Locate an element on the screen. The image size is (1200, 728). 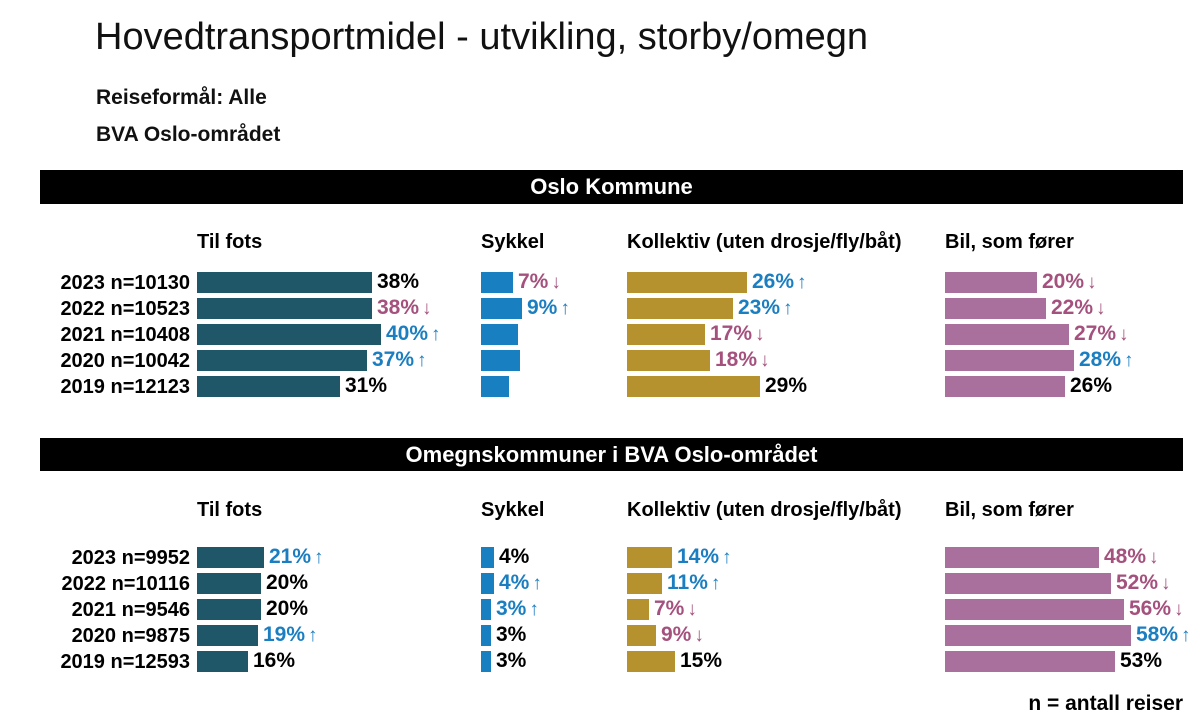
value-label: 18% ↓ is located at coordinates (742, 360).